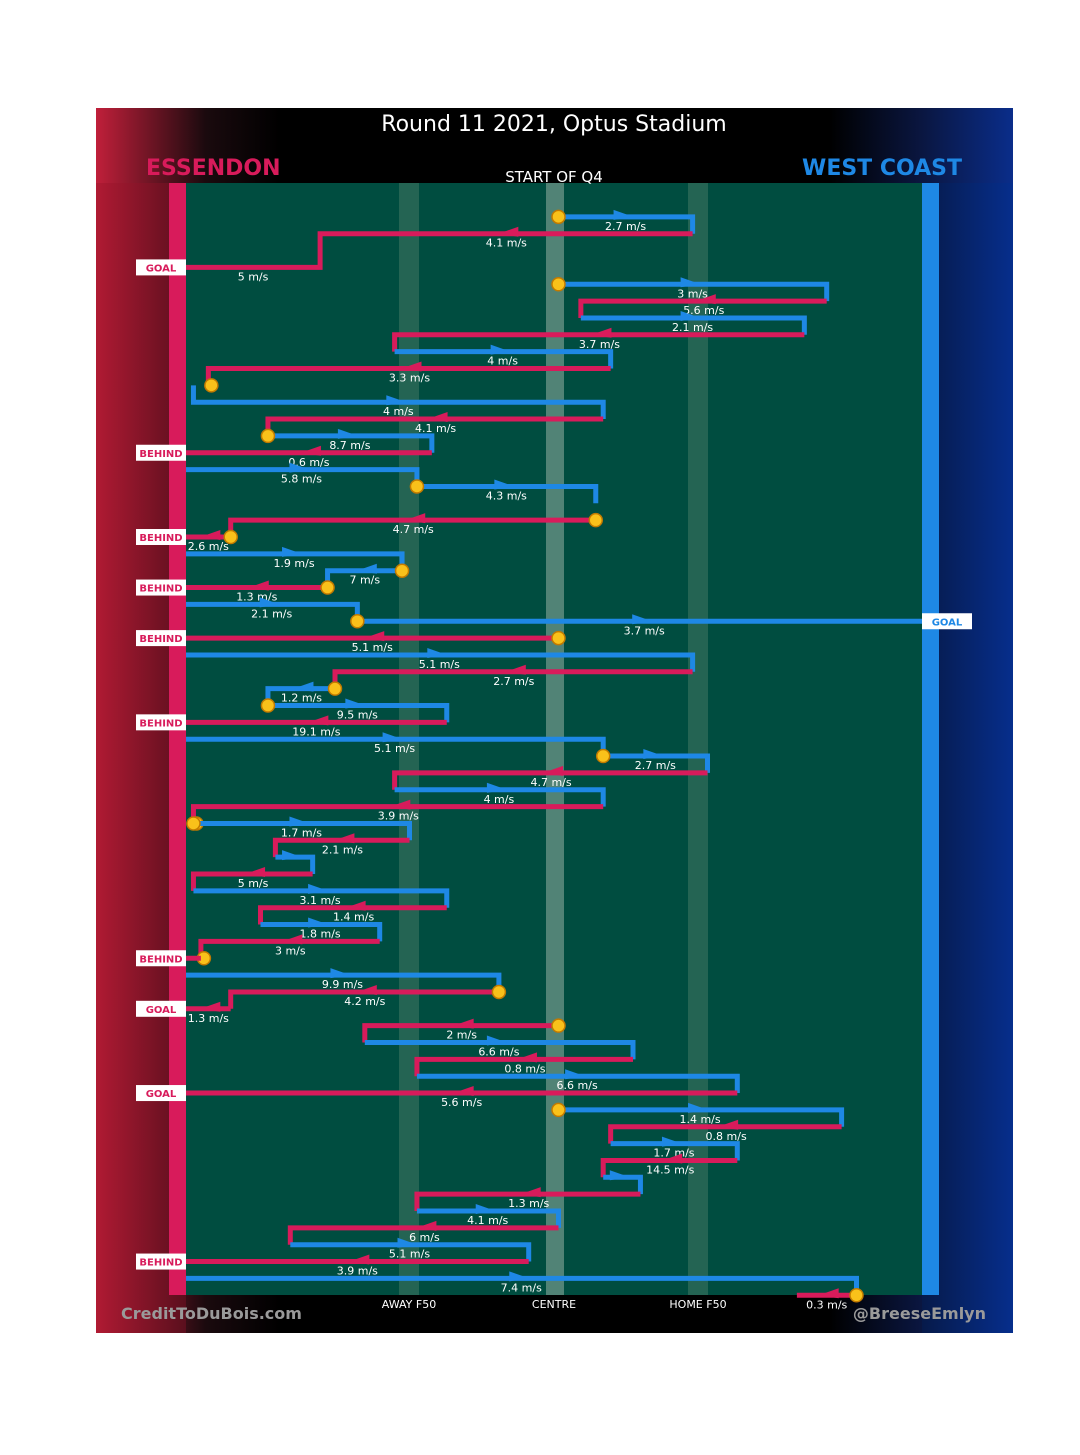 This screenshot has width=1080, height=1455. What do you see at coordinates (161, 1094) in the screenshot?
I see `result-label-49: GOAL` at bounding box center [161, 1094].